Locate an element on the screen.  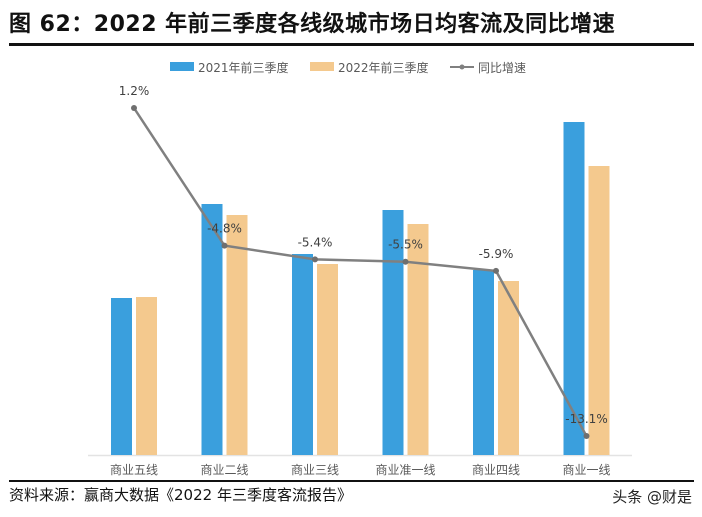
watermark: 头条 @财是 is located at coordinates (652, 497).